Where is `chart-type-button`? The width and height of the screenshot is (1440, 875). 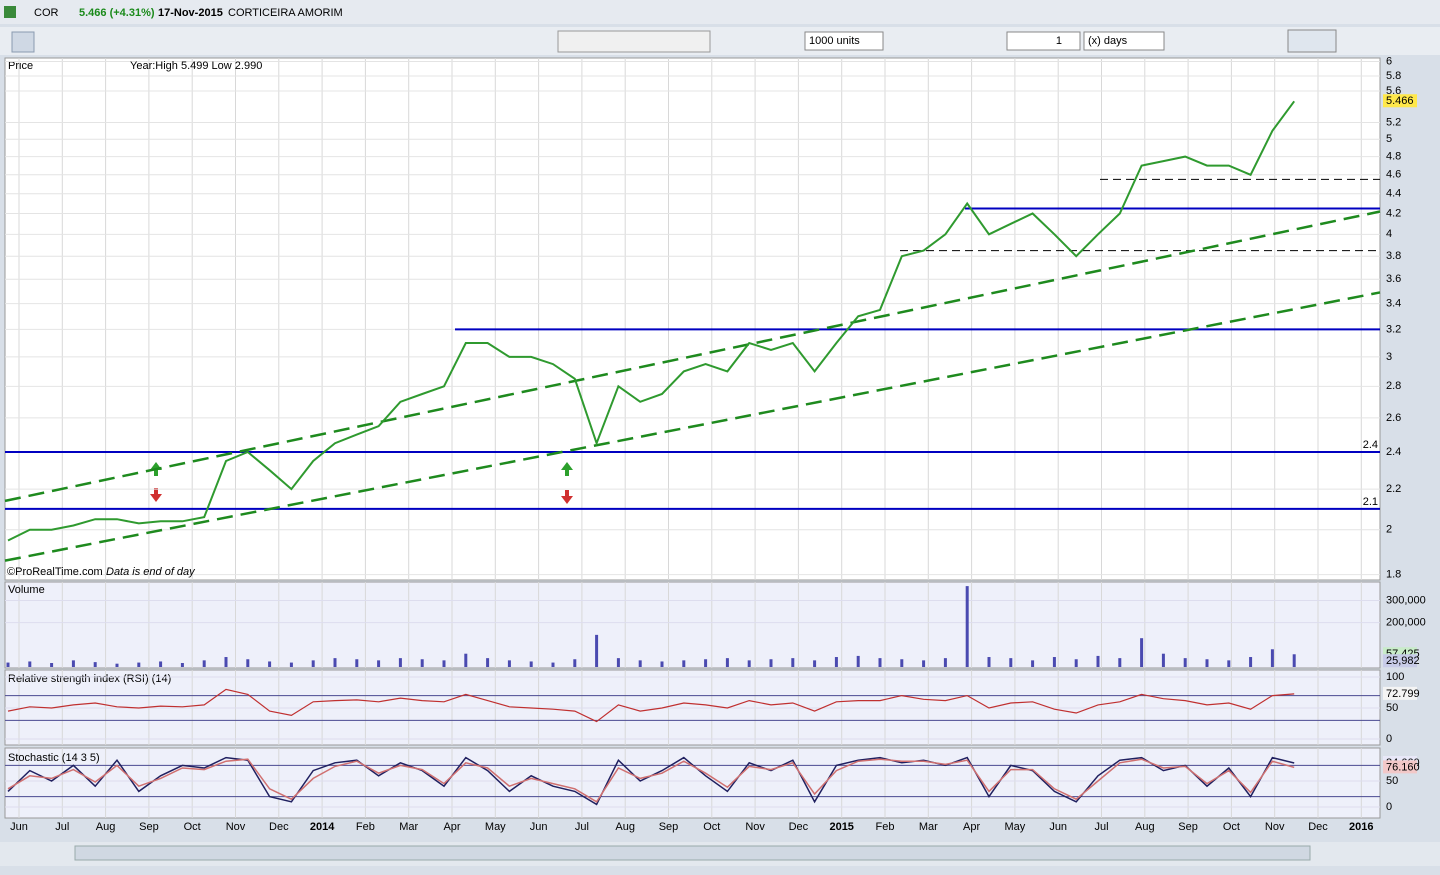 chart-type-button is located at coordinates (1312, 41).